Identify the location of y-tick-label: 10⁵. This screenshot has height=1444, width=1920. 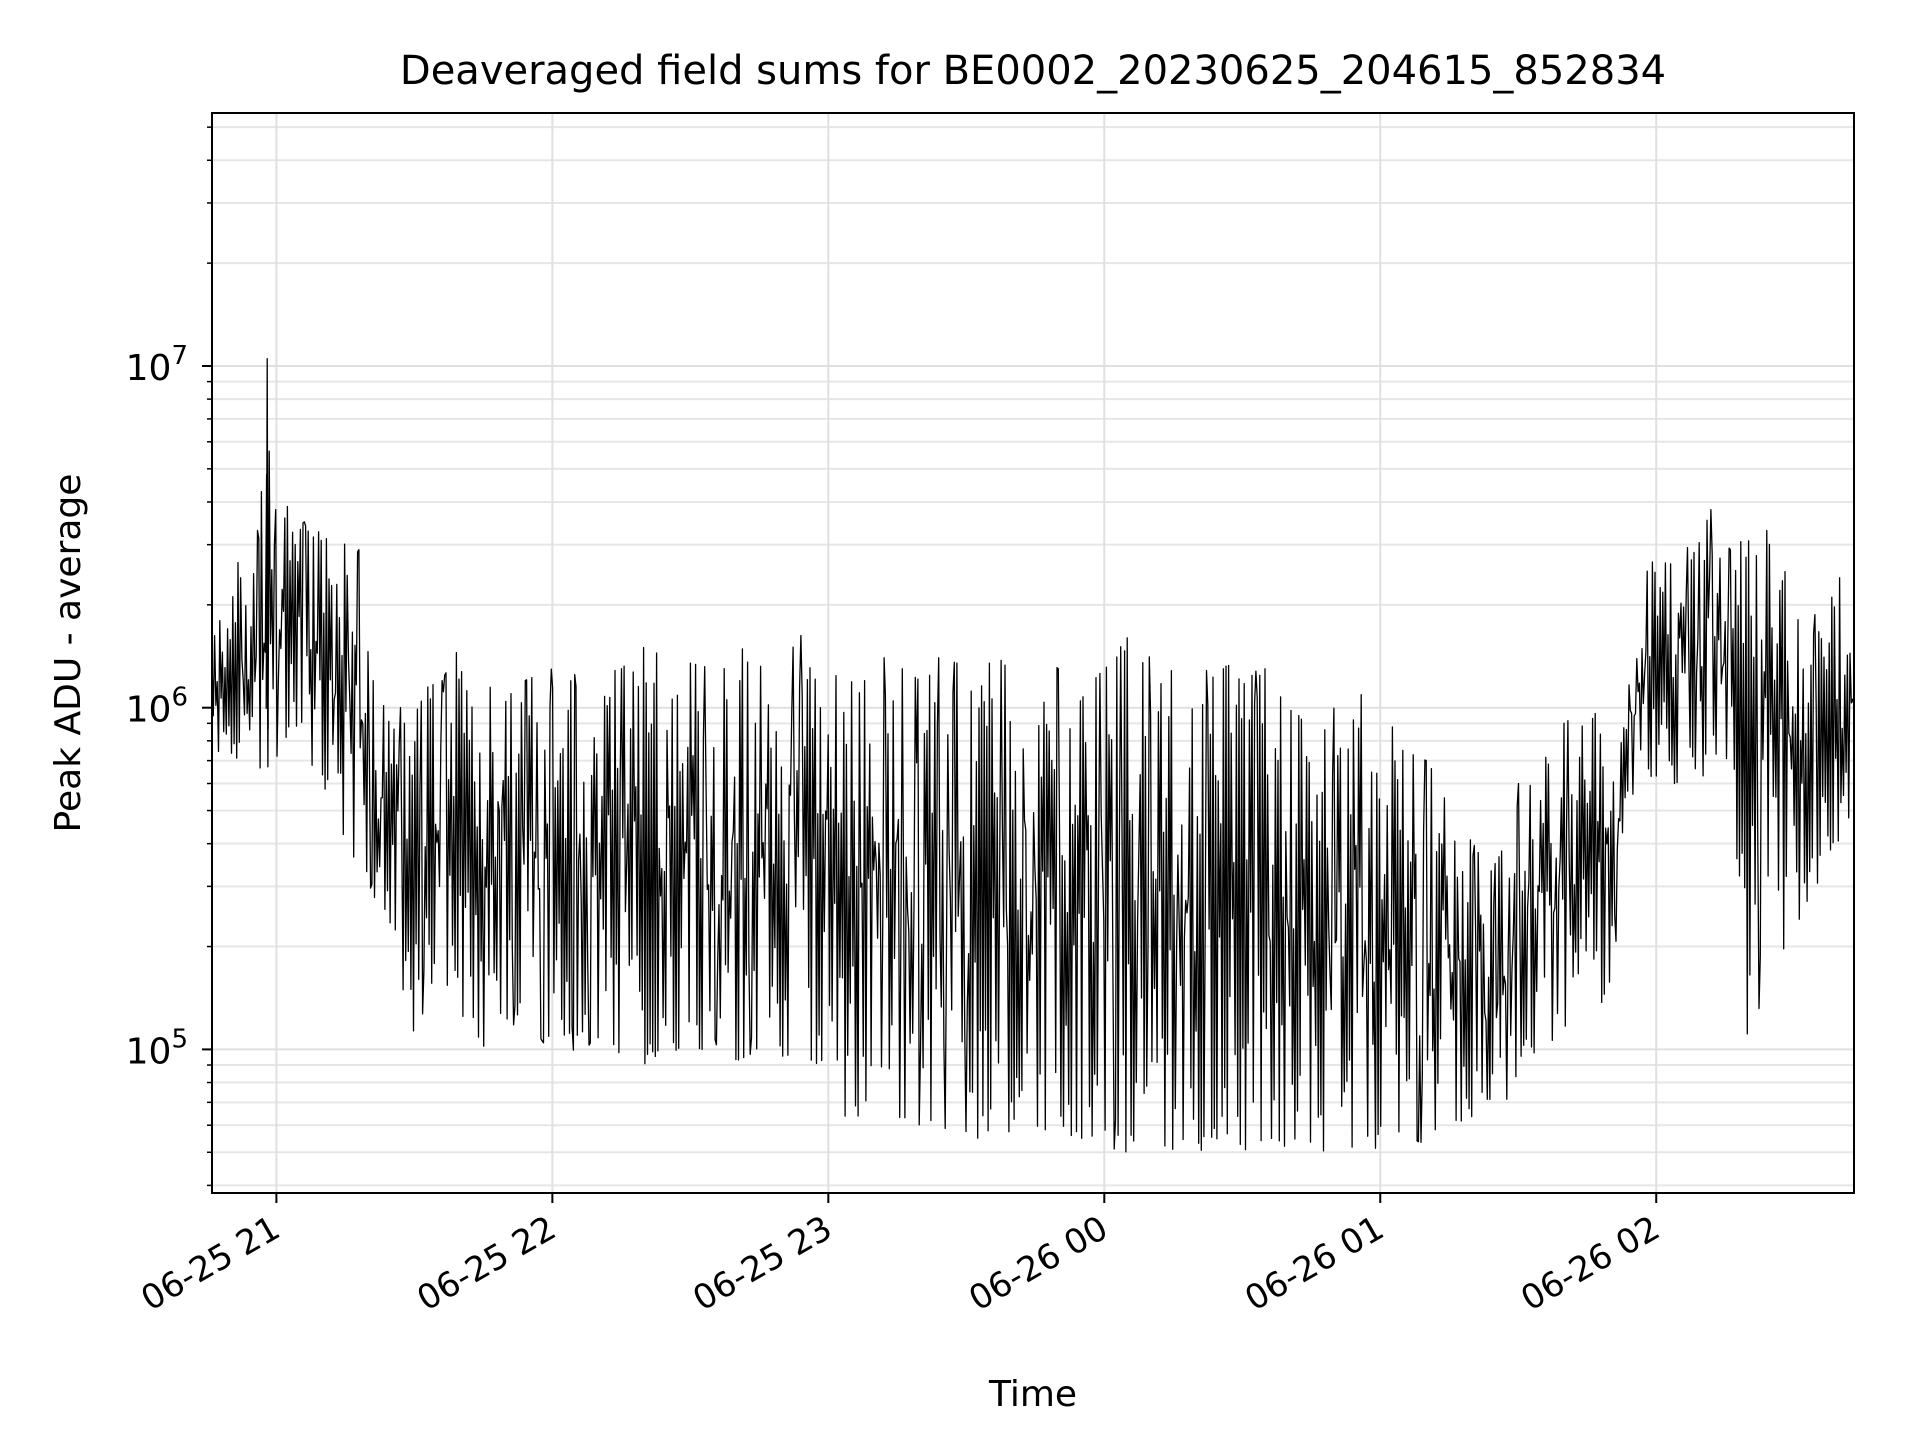
(157, 1048).